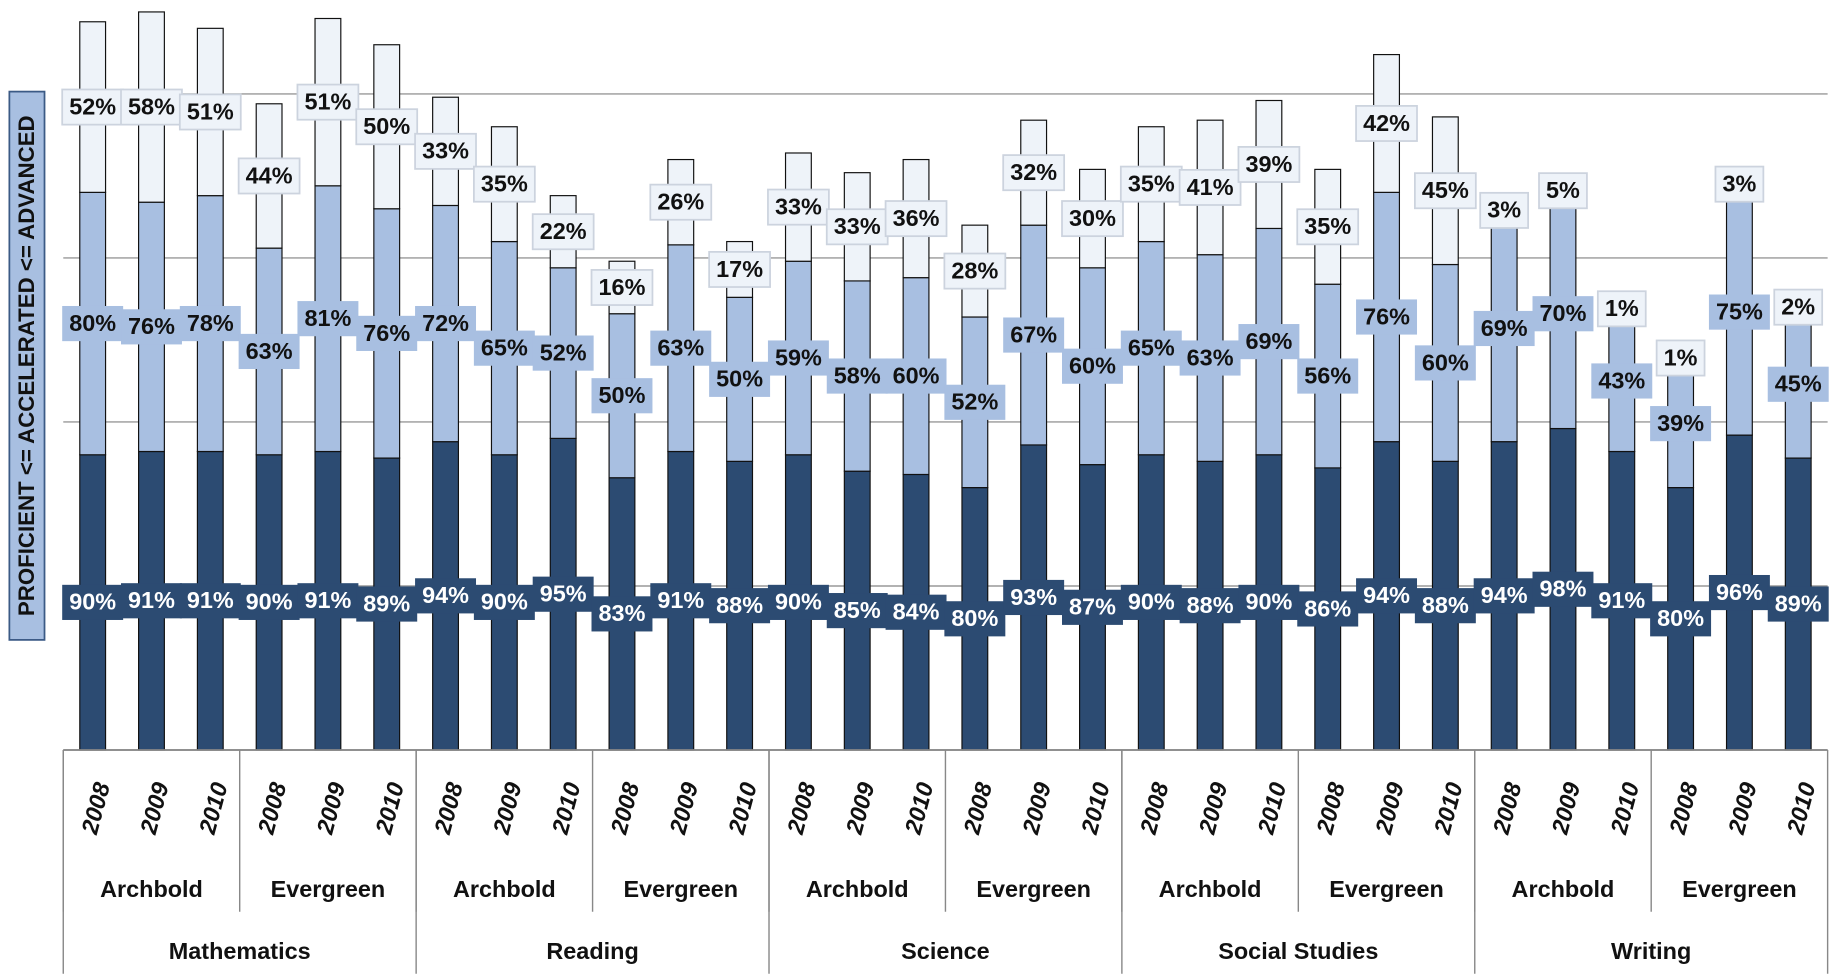  Describe the element at coordinates (622, 613) in the screenshot. I see `value-label: 83%` at that location.